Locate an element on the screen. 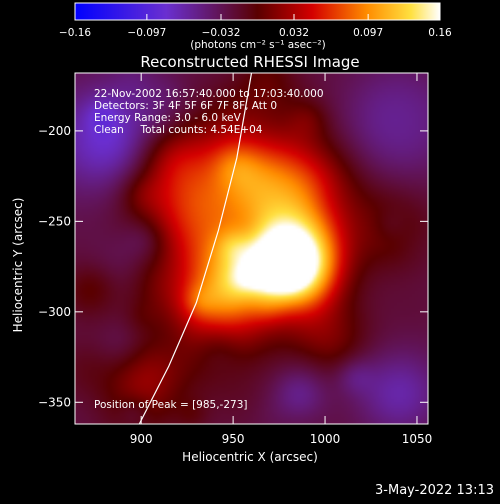 This screenshot has height=504, width=500. x-tick-label: 950 is located at coordinates (233, 439).